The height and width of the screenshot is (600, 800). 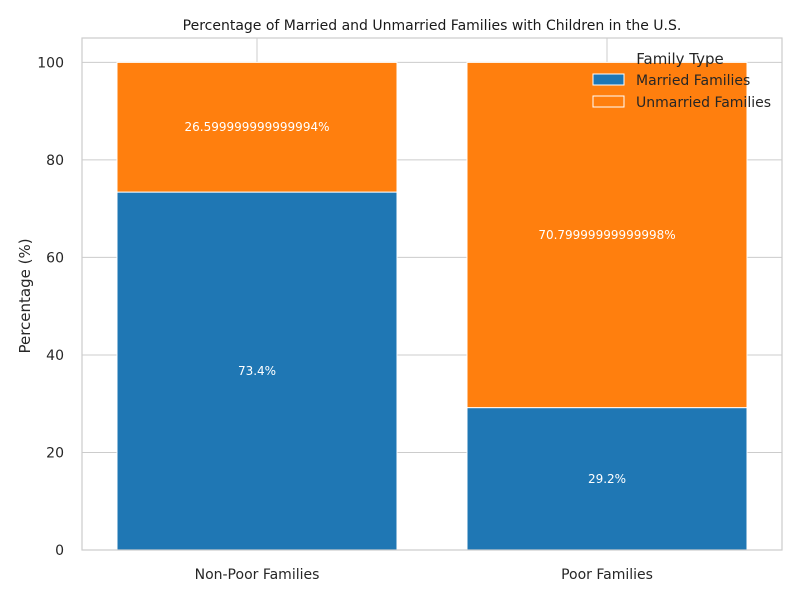 I want to click on bar-unmarried, so click(x=257, y=127).